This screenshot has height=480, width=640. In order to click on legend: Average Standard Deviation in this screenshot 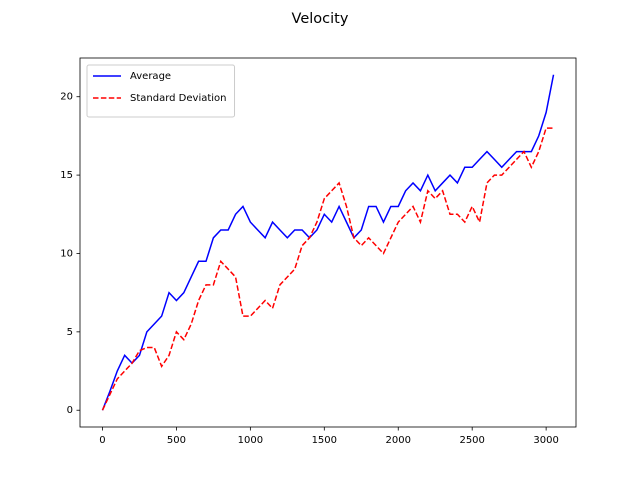, I will do `click(161, 91)`.